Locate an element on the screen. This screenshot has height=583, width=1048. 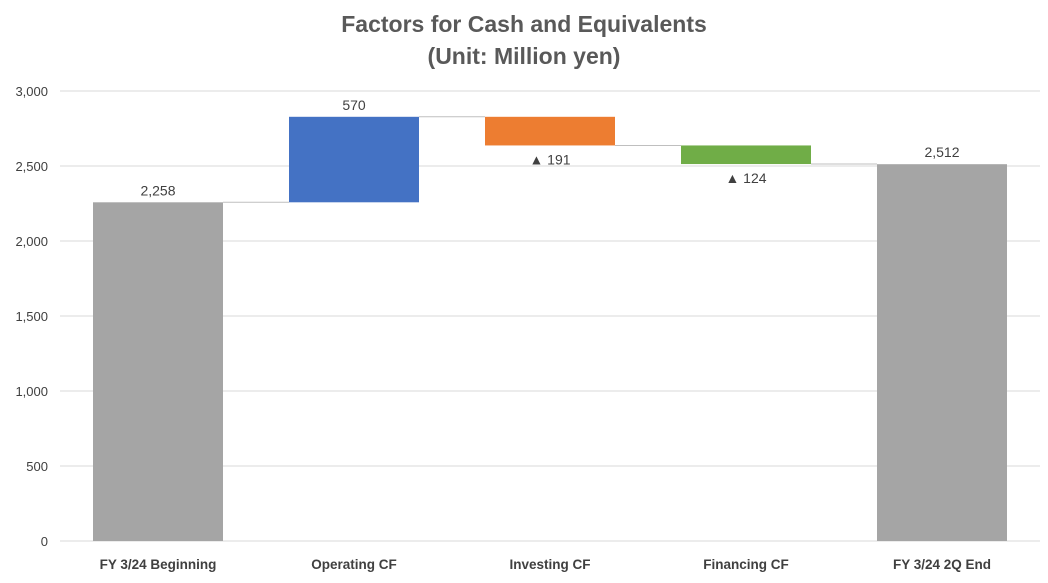
chart-title: Factors for Cash and Equivalents is located at coordinates (524, 24).